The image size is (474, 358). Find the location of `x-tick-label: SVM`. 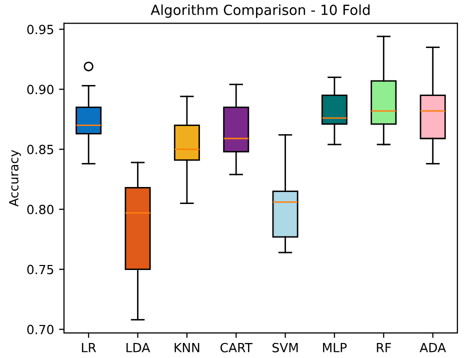

x-tick-label: SVM is located at coordinates (285, 347).